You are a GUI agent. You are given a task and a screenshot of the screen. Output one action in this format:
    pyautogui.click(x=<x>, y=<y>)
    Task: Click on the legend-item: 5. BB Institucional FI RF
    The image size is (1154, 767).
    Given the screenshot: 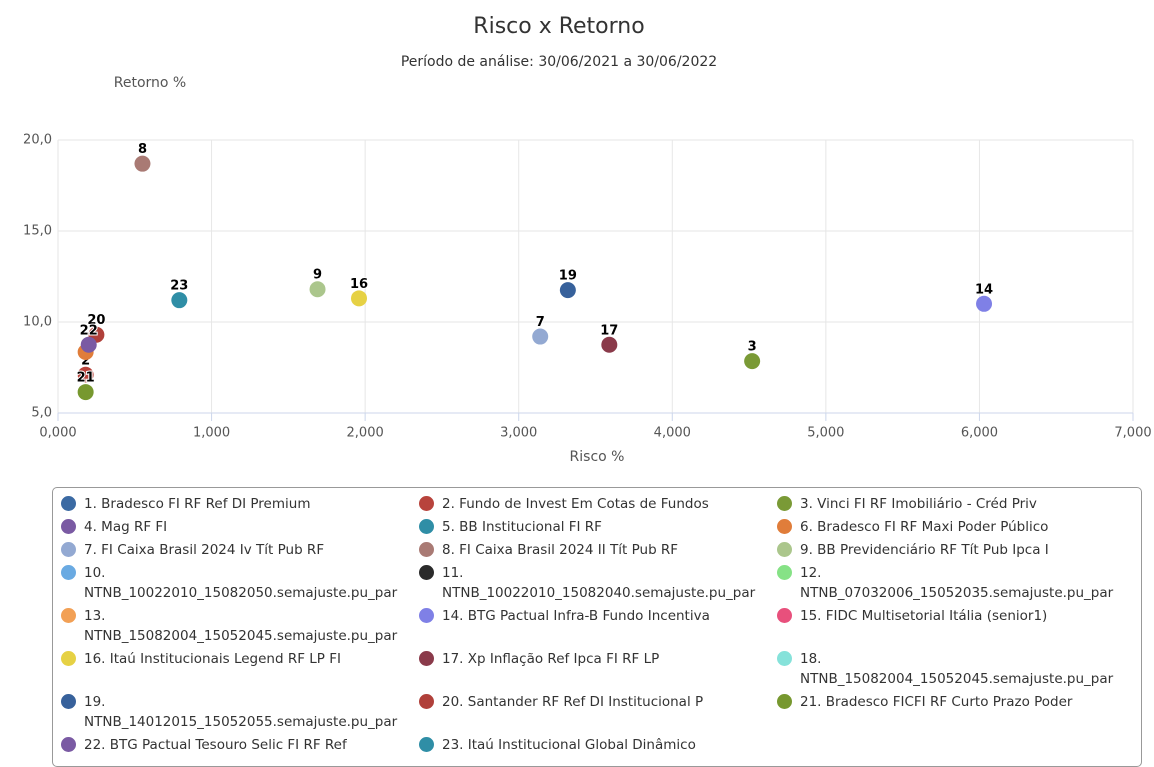 What is the action you would take?
    pyautogui.click(x=598, y=527)
    